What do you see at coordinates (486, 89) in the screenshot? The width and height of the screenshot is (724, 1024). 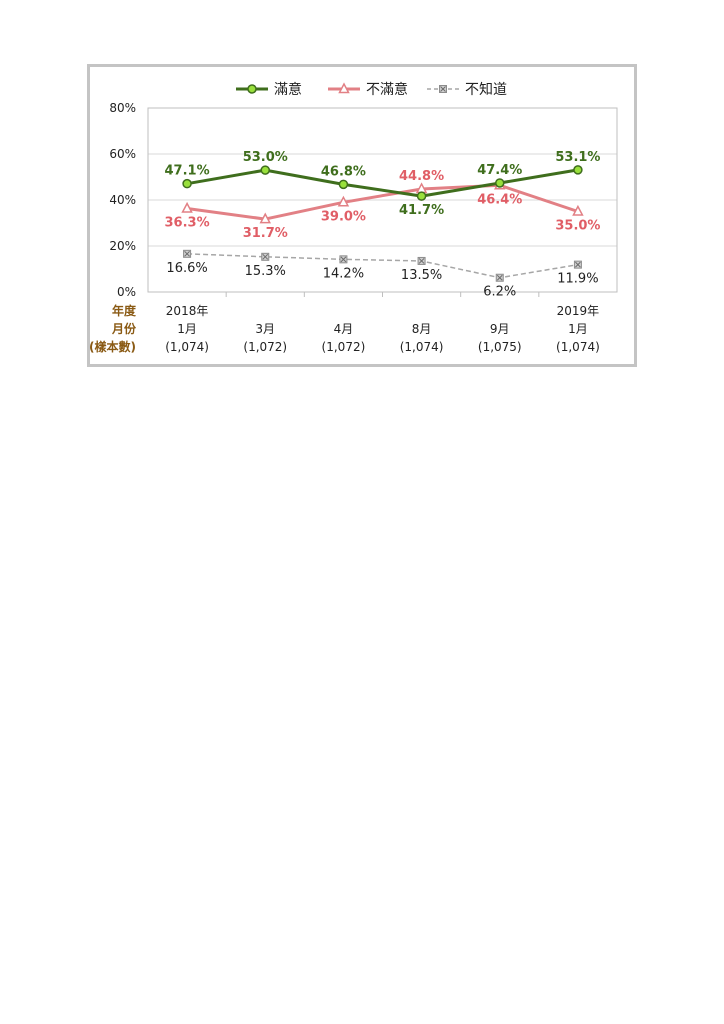 I see `legend-label: 不知道` at bounding box center [486, 89].